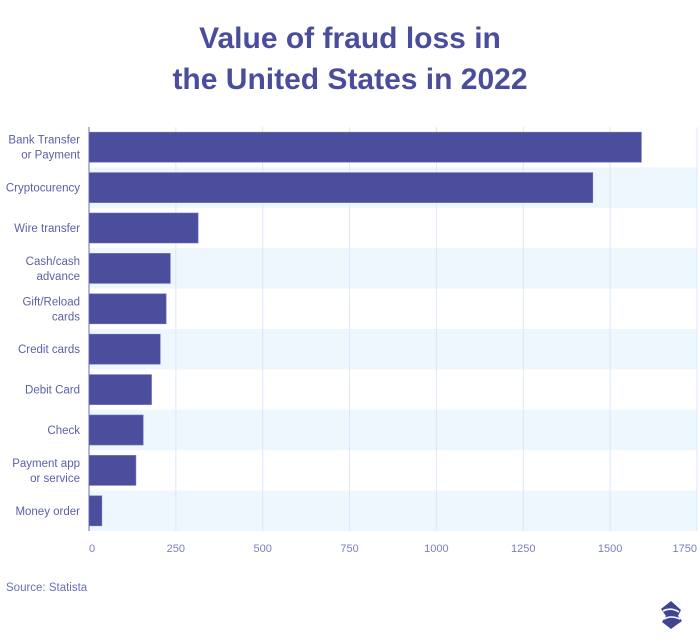  What do you see at coordinates (610, 549) in the screenshot?
I see `x-tick-label: 1500` at bounding box center [610, 549].